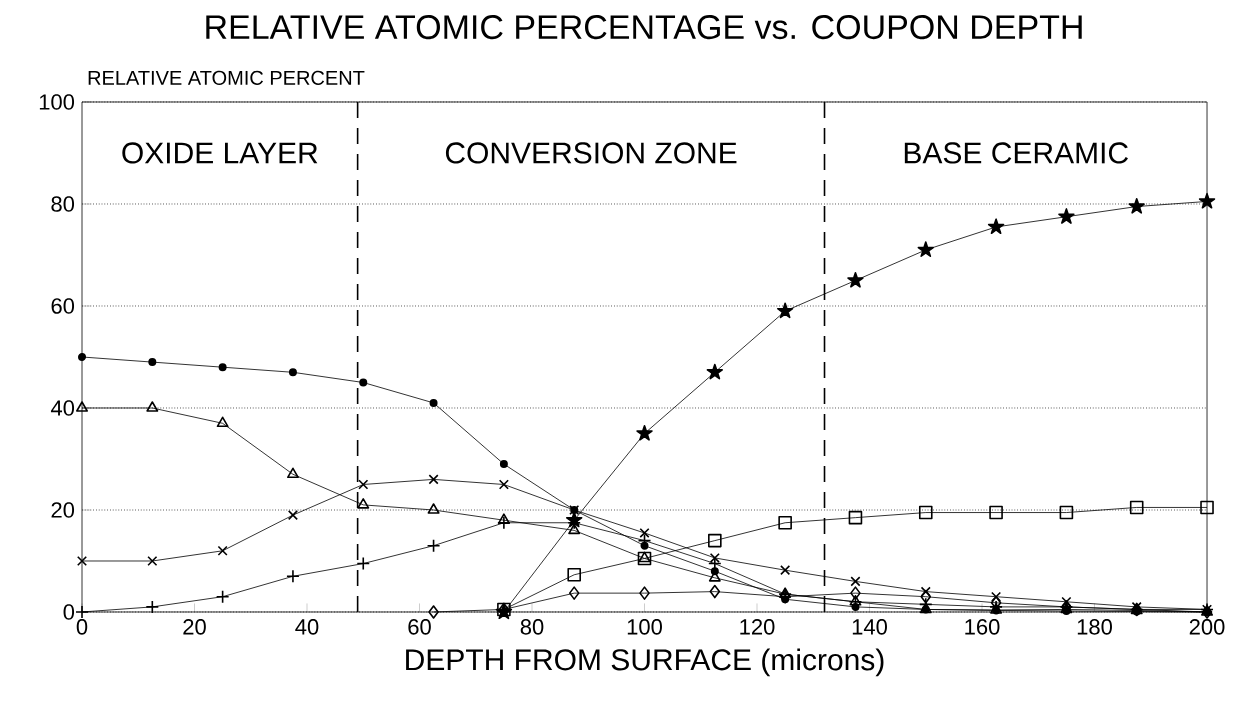 This screenshot has width=1256, height=717. What do you see at coordinates (62, 408) in the screenshot?
I see `y-tick-label: 40` at bounding box center [62, 408].